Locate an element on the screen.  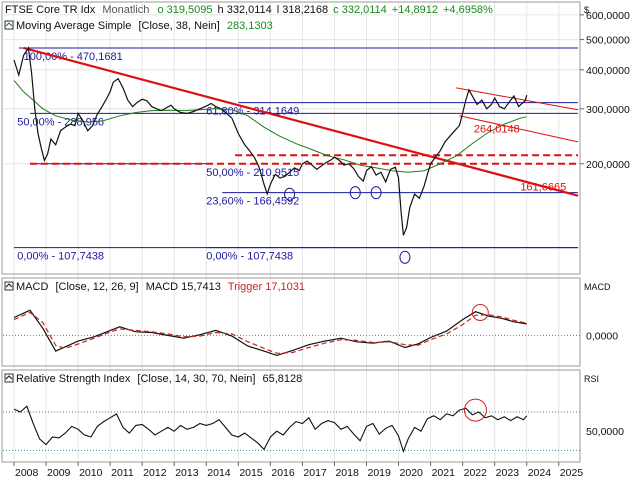
ohlc-value: h 332,0114 is located at coordinates (245, 10).